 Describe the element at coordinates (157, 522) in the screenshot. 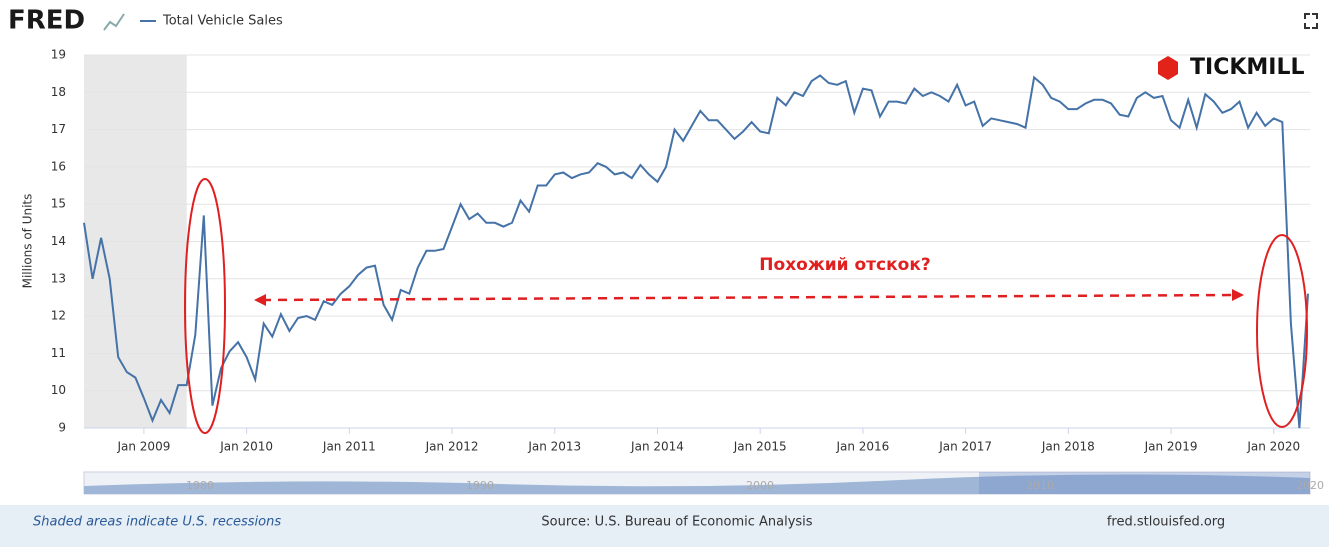

I see `footer-note: Shaded areas indicate U.S. recessions` at that location.